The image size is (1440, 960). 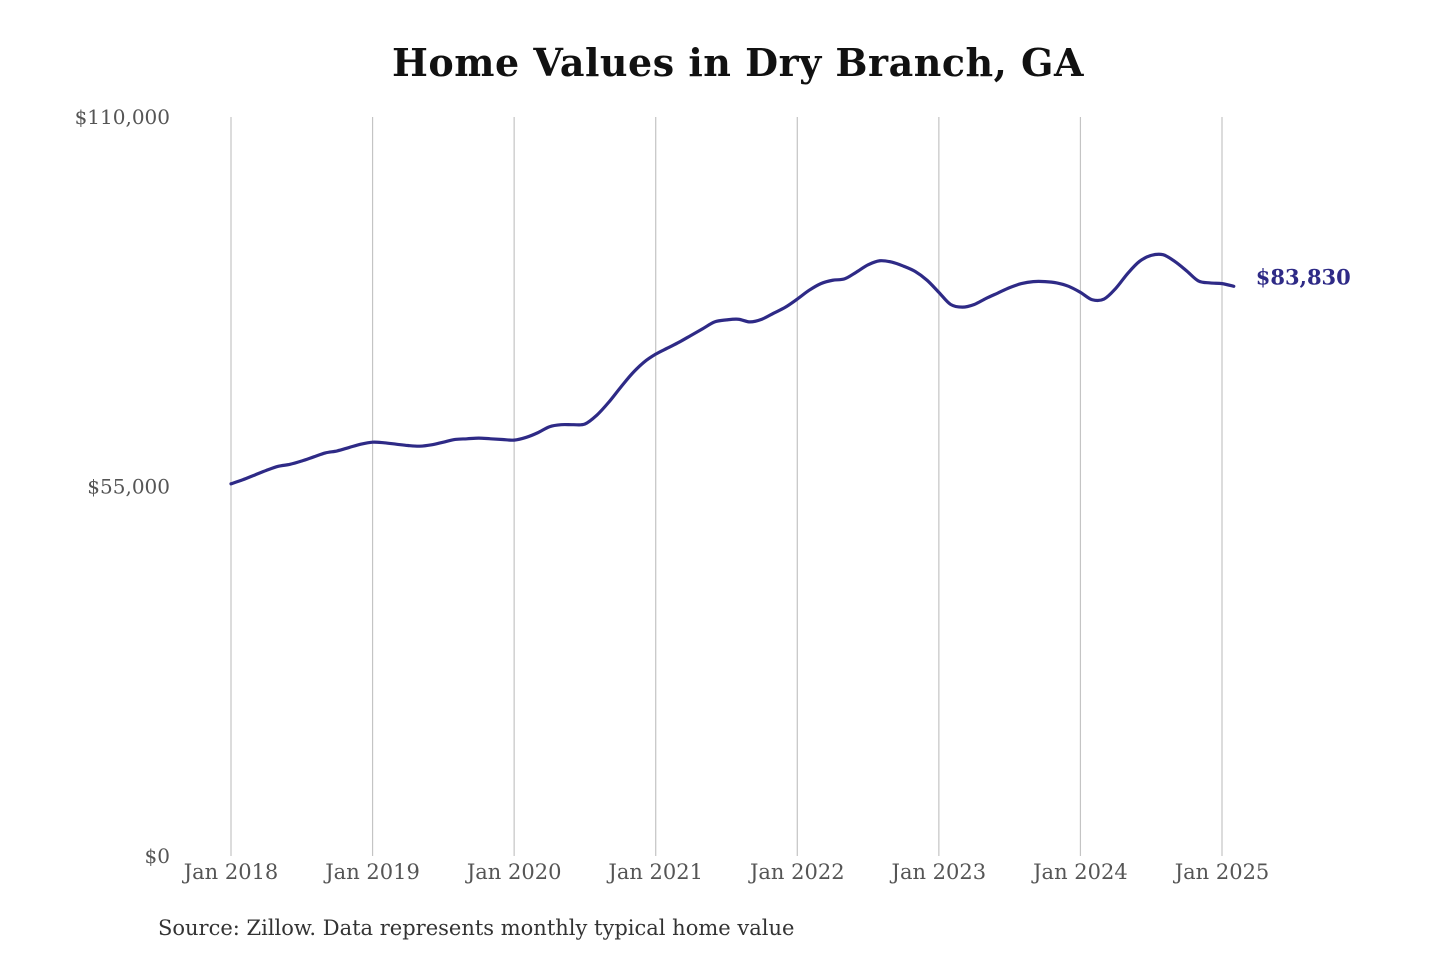 What do you see at coordinates (796, 872) in the screenshot?
I see `x-tick-label-2022: Jan 2022` at bounding box center [796, 872].